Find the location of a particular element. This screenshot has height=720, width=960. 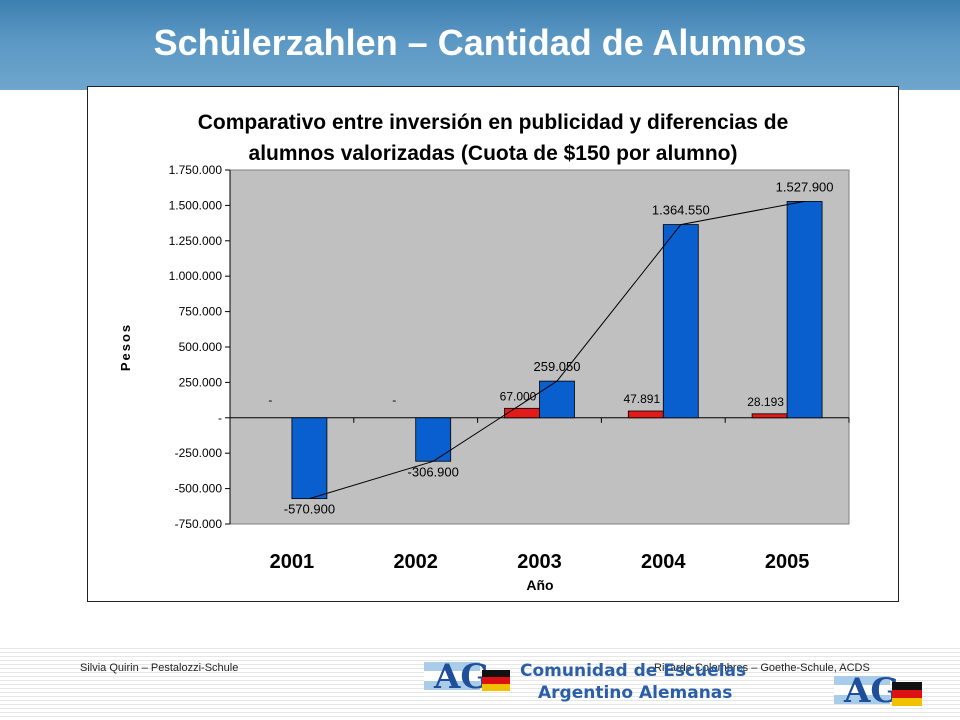

data-label-blue: -570.900 is located at coordinates (309, 509).